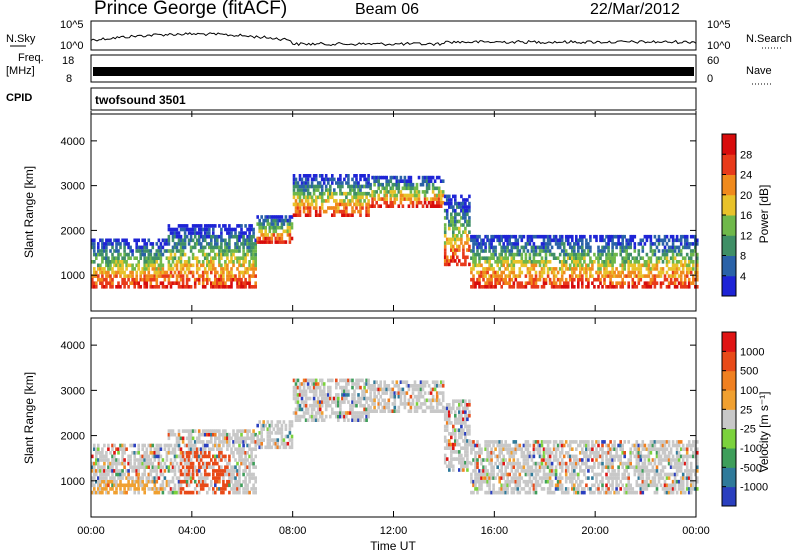 Image resolution: width=800 pixels, height=554 pixels. I want to click on station-title: Prince George (fitACF), so click(190, 9).